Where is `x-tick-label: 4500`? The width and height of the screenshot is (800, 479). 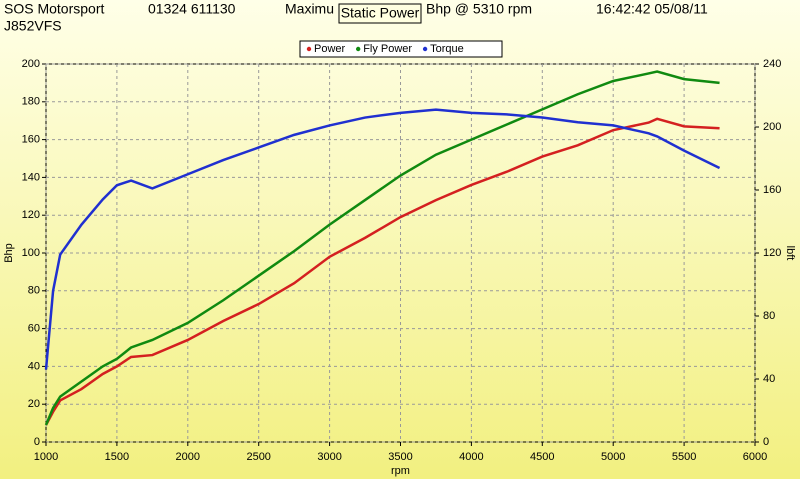
x-tick-label: 4500 is located at coordinates (542, 457).